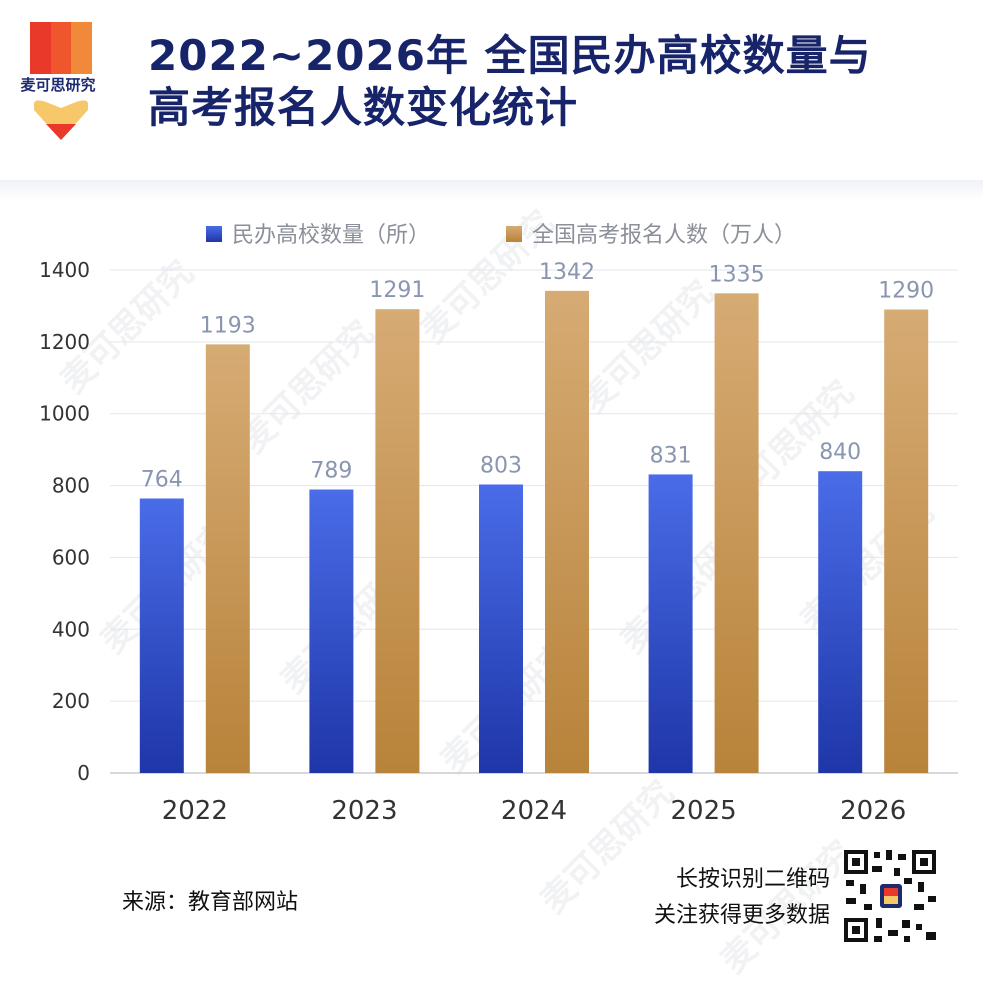  What do you see at coordinates (501, 465) in the screenshot?
I see `data-label-series-1-2024: 803` at bounding box center [501, 465].